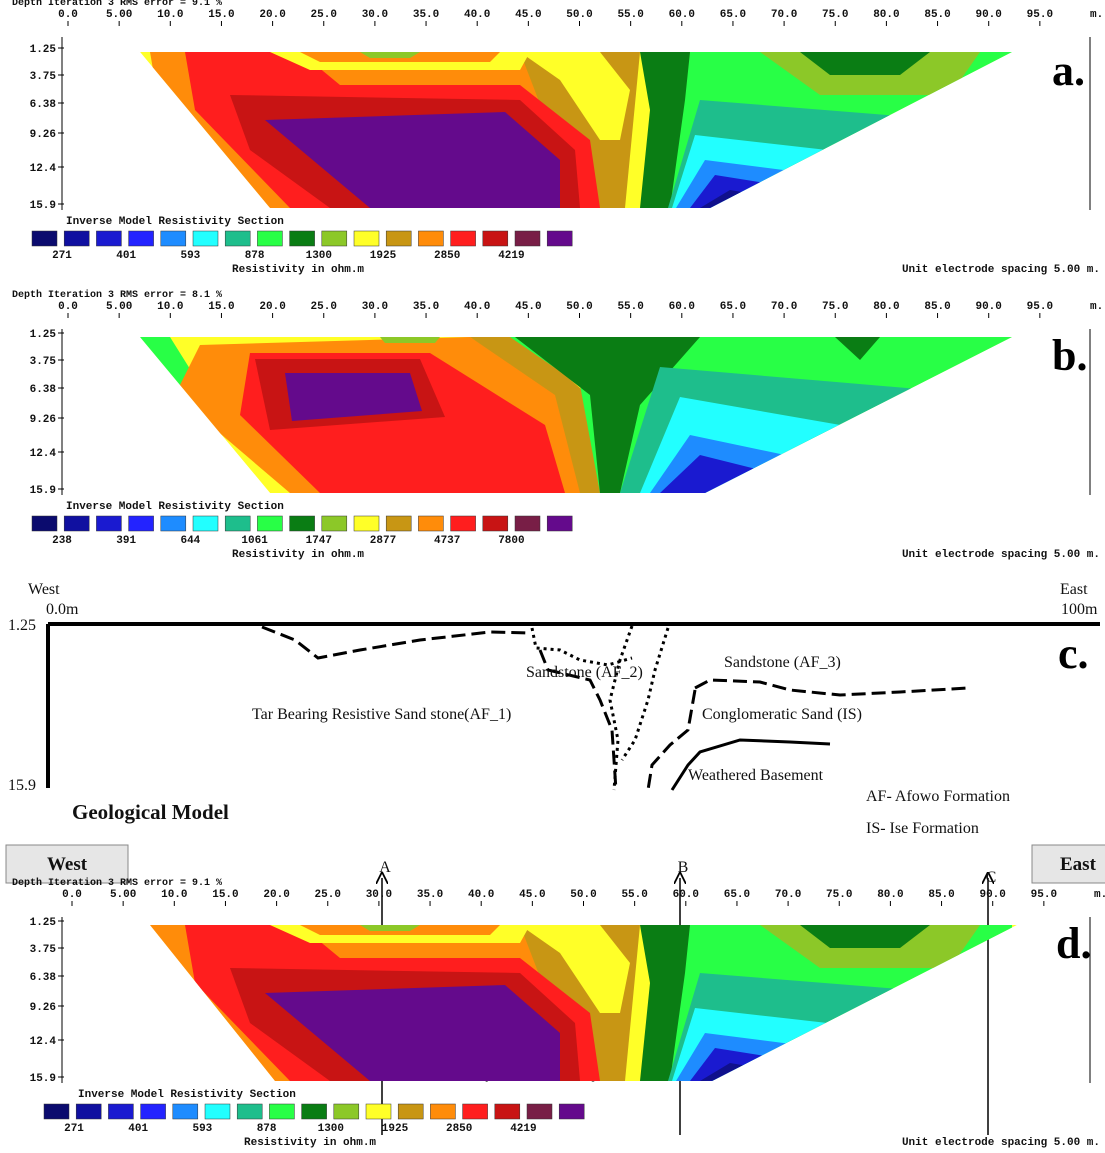 The width and height of the screenshot is (1105, 1153). What do you see at coordinates (123, 895) in the screenshot?
I see `x-tick-label: 5.00` at bounding box center [123, 895].